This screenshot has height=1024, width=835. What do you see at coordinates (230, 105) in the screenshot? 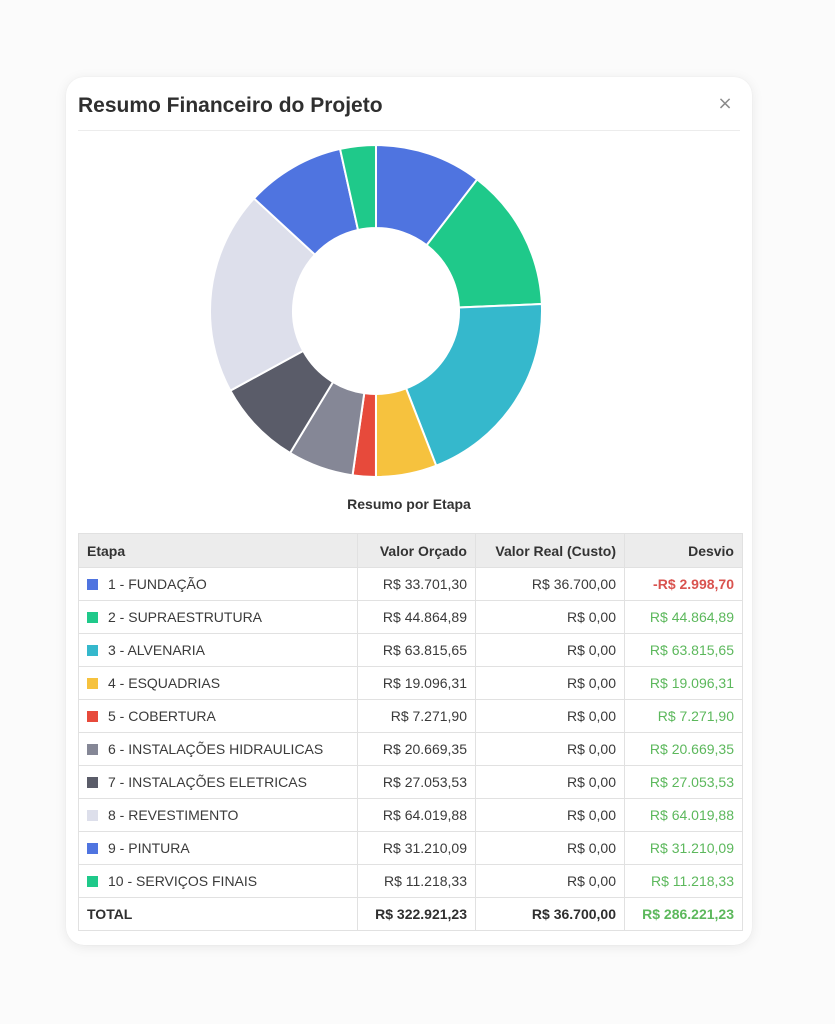
I see `modal-title: Resumo Financeiro do Projeto` at bounding box center [230, 105].